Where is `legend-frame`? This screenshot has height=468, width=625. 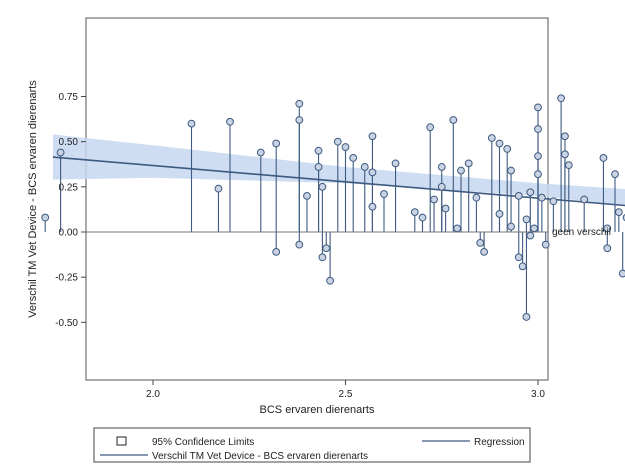 legend-frame is located at coordinates (312, 445).